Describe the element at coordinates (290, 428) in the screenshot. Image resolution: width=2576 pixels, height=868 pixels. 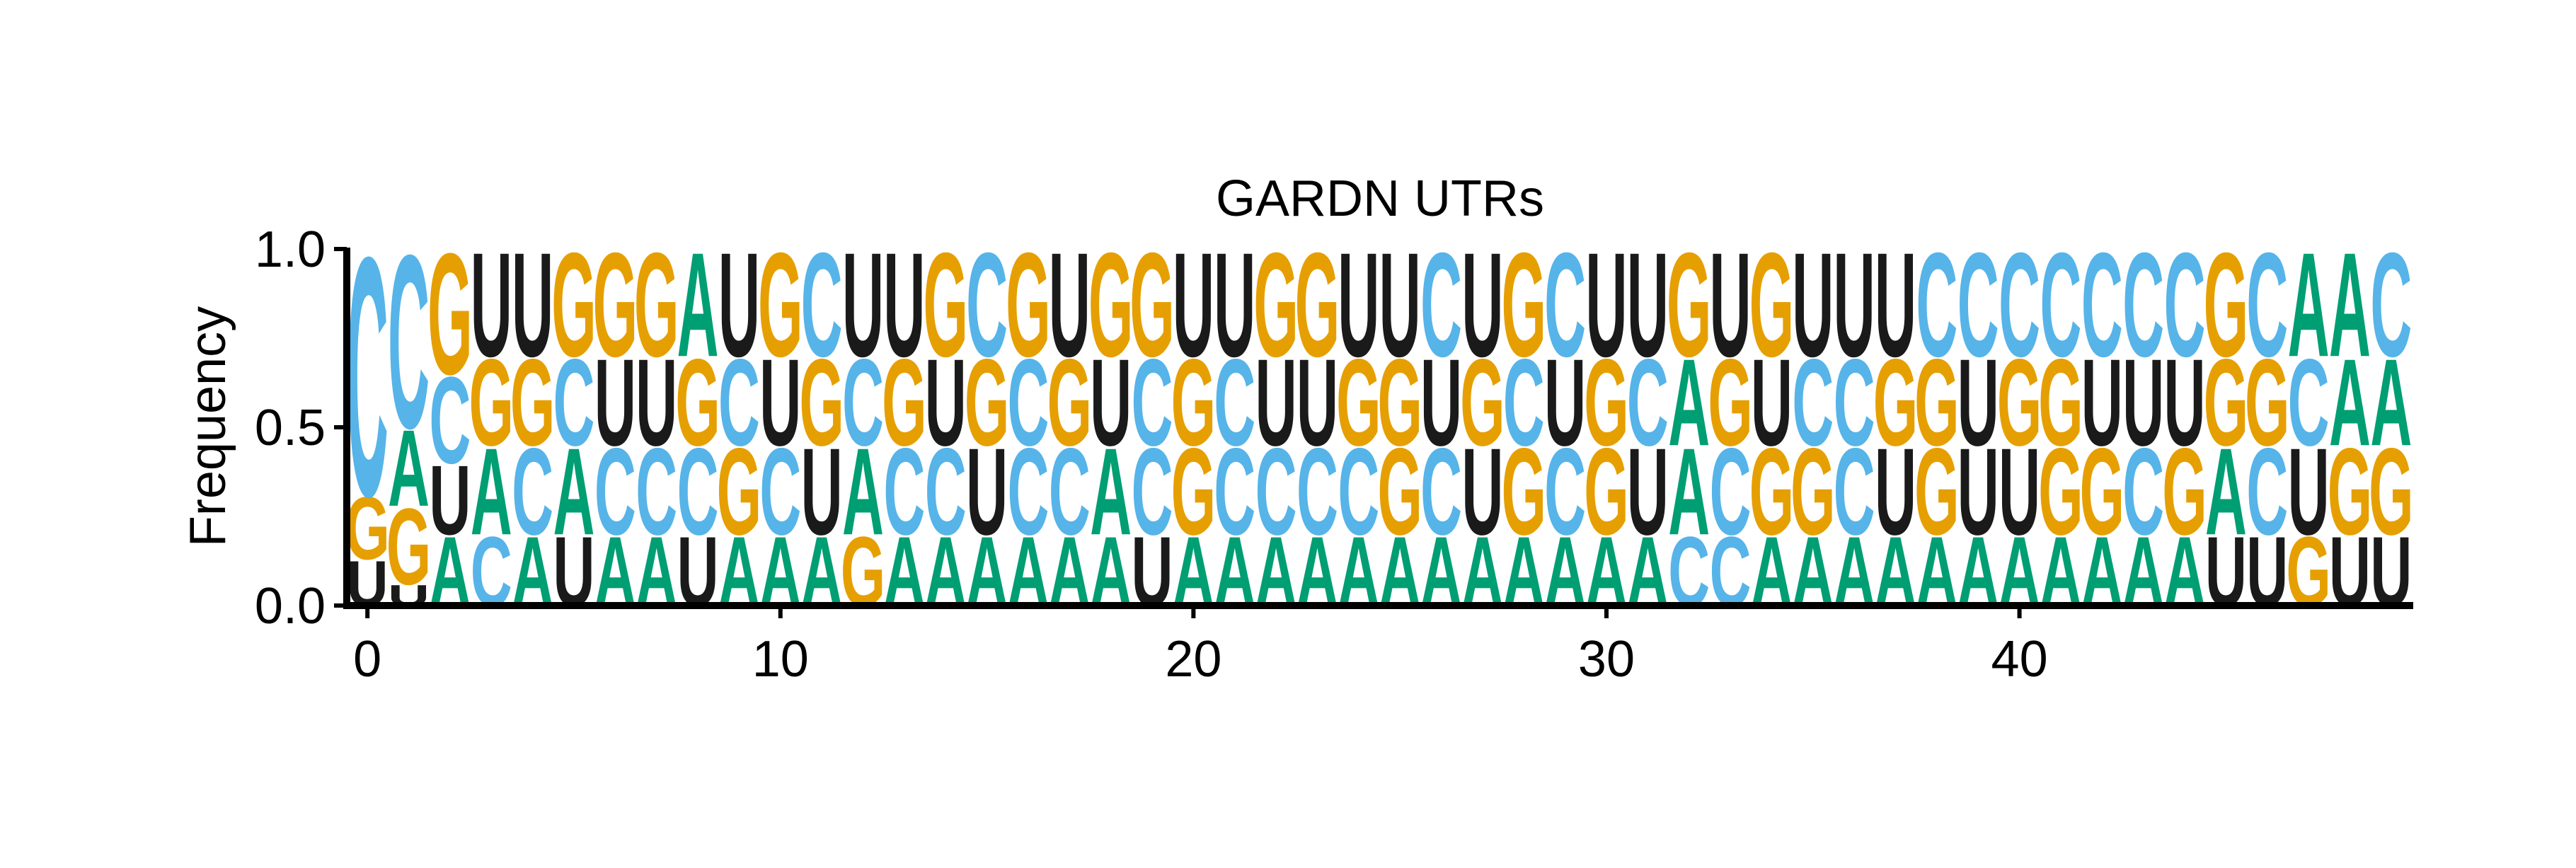
I see `y-tick-label: 0.5` at that location.